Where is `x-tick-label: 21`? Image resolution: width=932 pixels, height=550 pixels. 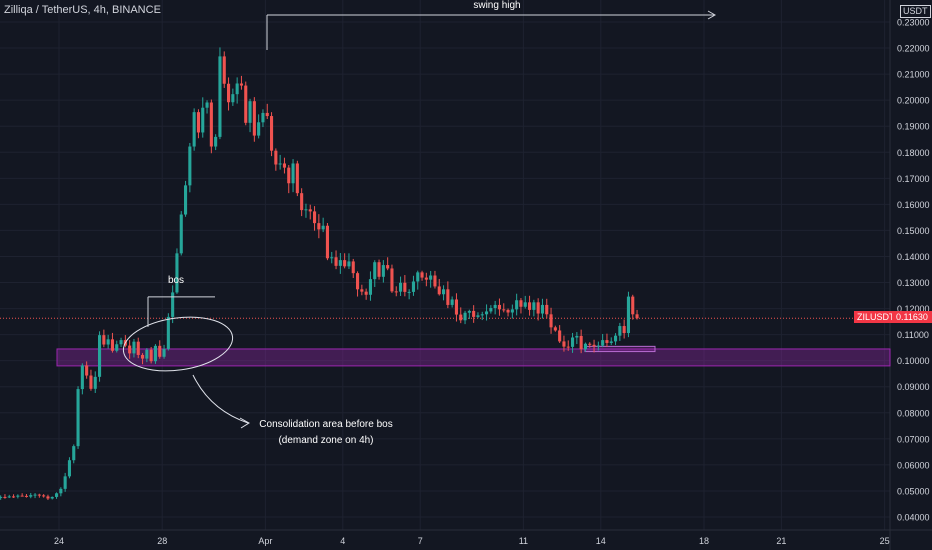 x-tick-label: 21 is located at coordinates (781, 541).